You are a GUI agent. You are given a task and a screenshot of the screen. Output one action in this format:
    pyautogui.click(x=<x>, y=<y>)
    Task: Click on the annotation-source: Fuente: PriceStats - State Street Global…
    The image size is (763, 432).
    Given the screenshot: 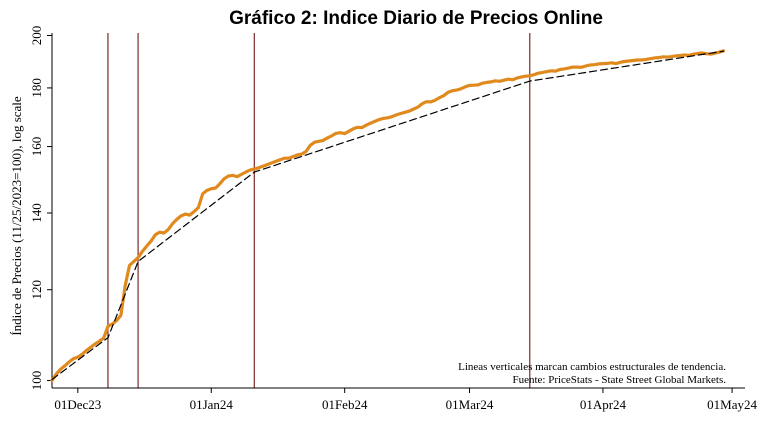 What is the action you would take?
    pyautogui.click(x=619, y=380)
    